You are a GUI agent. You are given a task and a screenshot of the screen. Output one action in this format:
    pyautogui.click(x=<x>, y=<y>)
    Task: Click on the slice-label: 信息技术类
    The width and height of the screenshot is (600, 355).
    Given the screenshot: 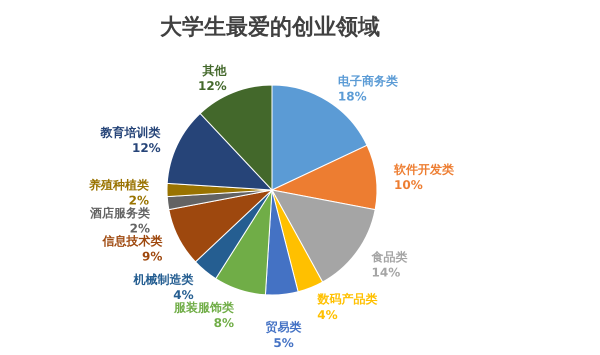 What is the action you would take?
    pyautogui.click(x=131, y=241)
    